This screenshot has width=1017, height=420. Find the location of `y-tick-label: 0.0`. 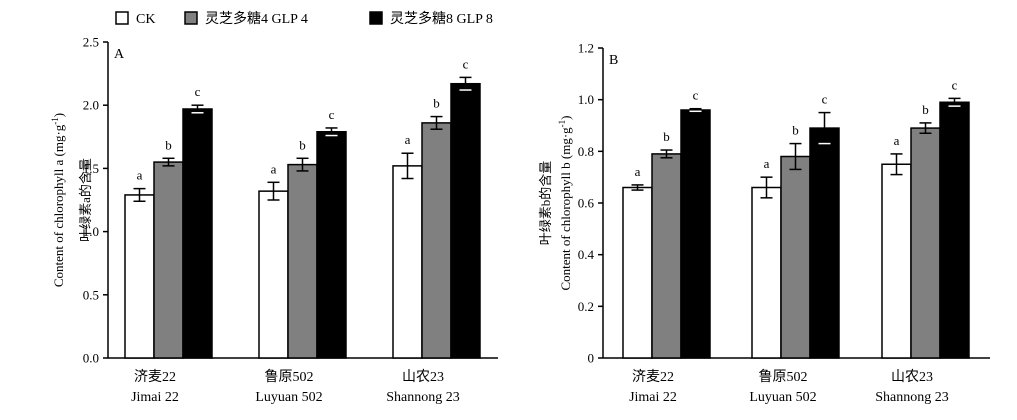

y-tick-label: 0.0 is located at coordinates (91, 358).